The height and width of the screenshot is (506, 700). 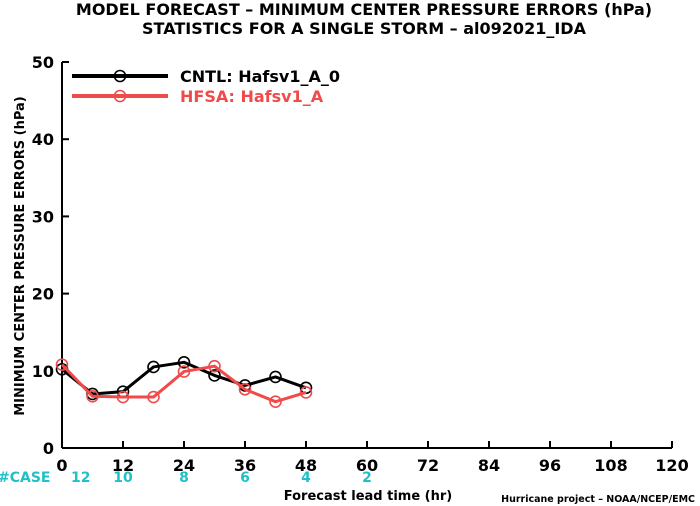 What do you see at coordinates (367, 478) in the screenshot?
I see `case-count-value: 2` at bounding box center [367, 478].